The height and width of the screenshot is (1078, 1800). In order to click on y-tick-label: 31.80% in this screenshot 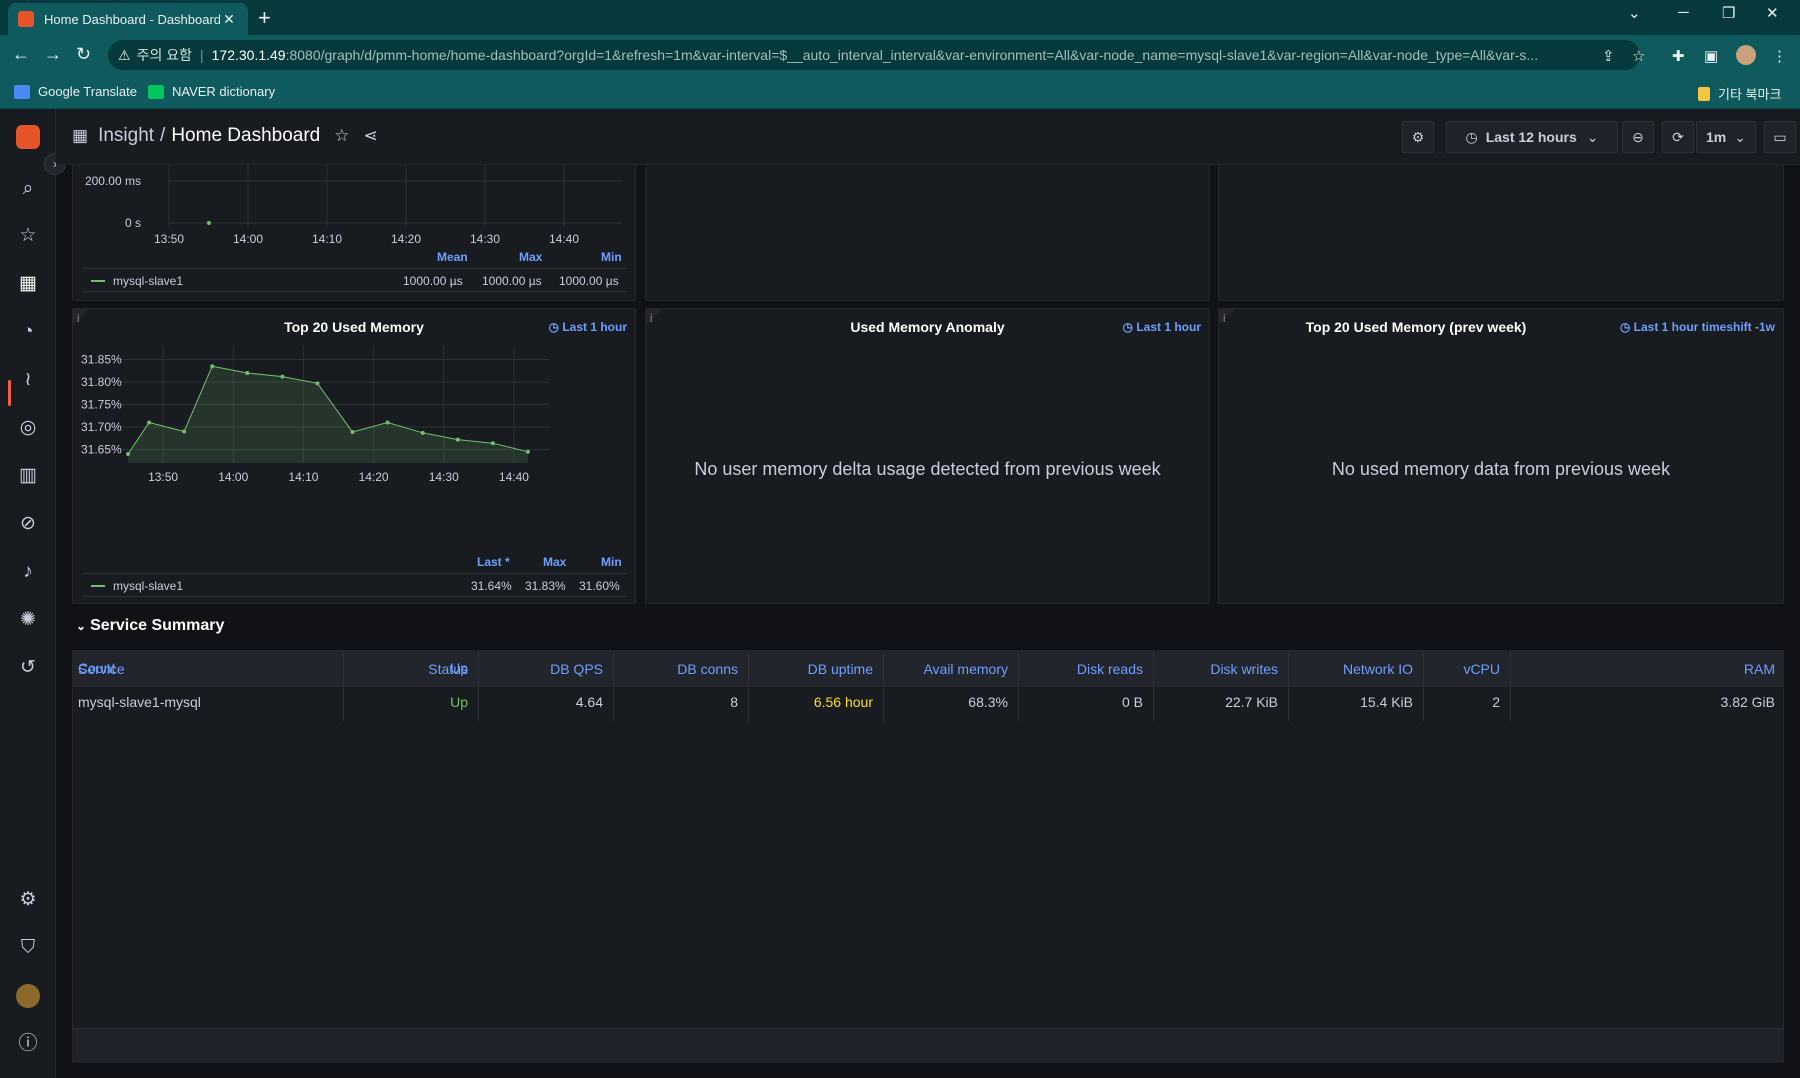, I will do `click(101, 382)`.